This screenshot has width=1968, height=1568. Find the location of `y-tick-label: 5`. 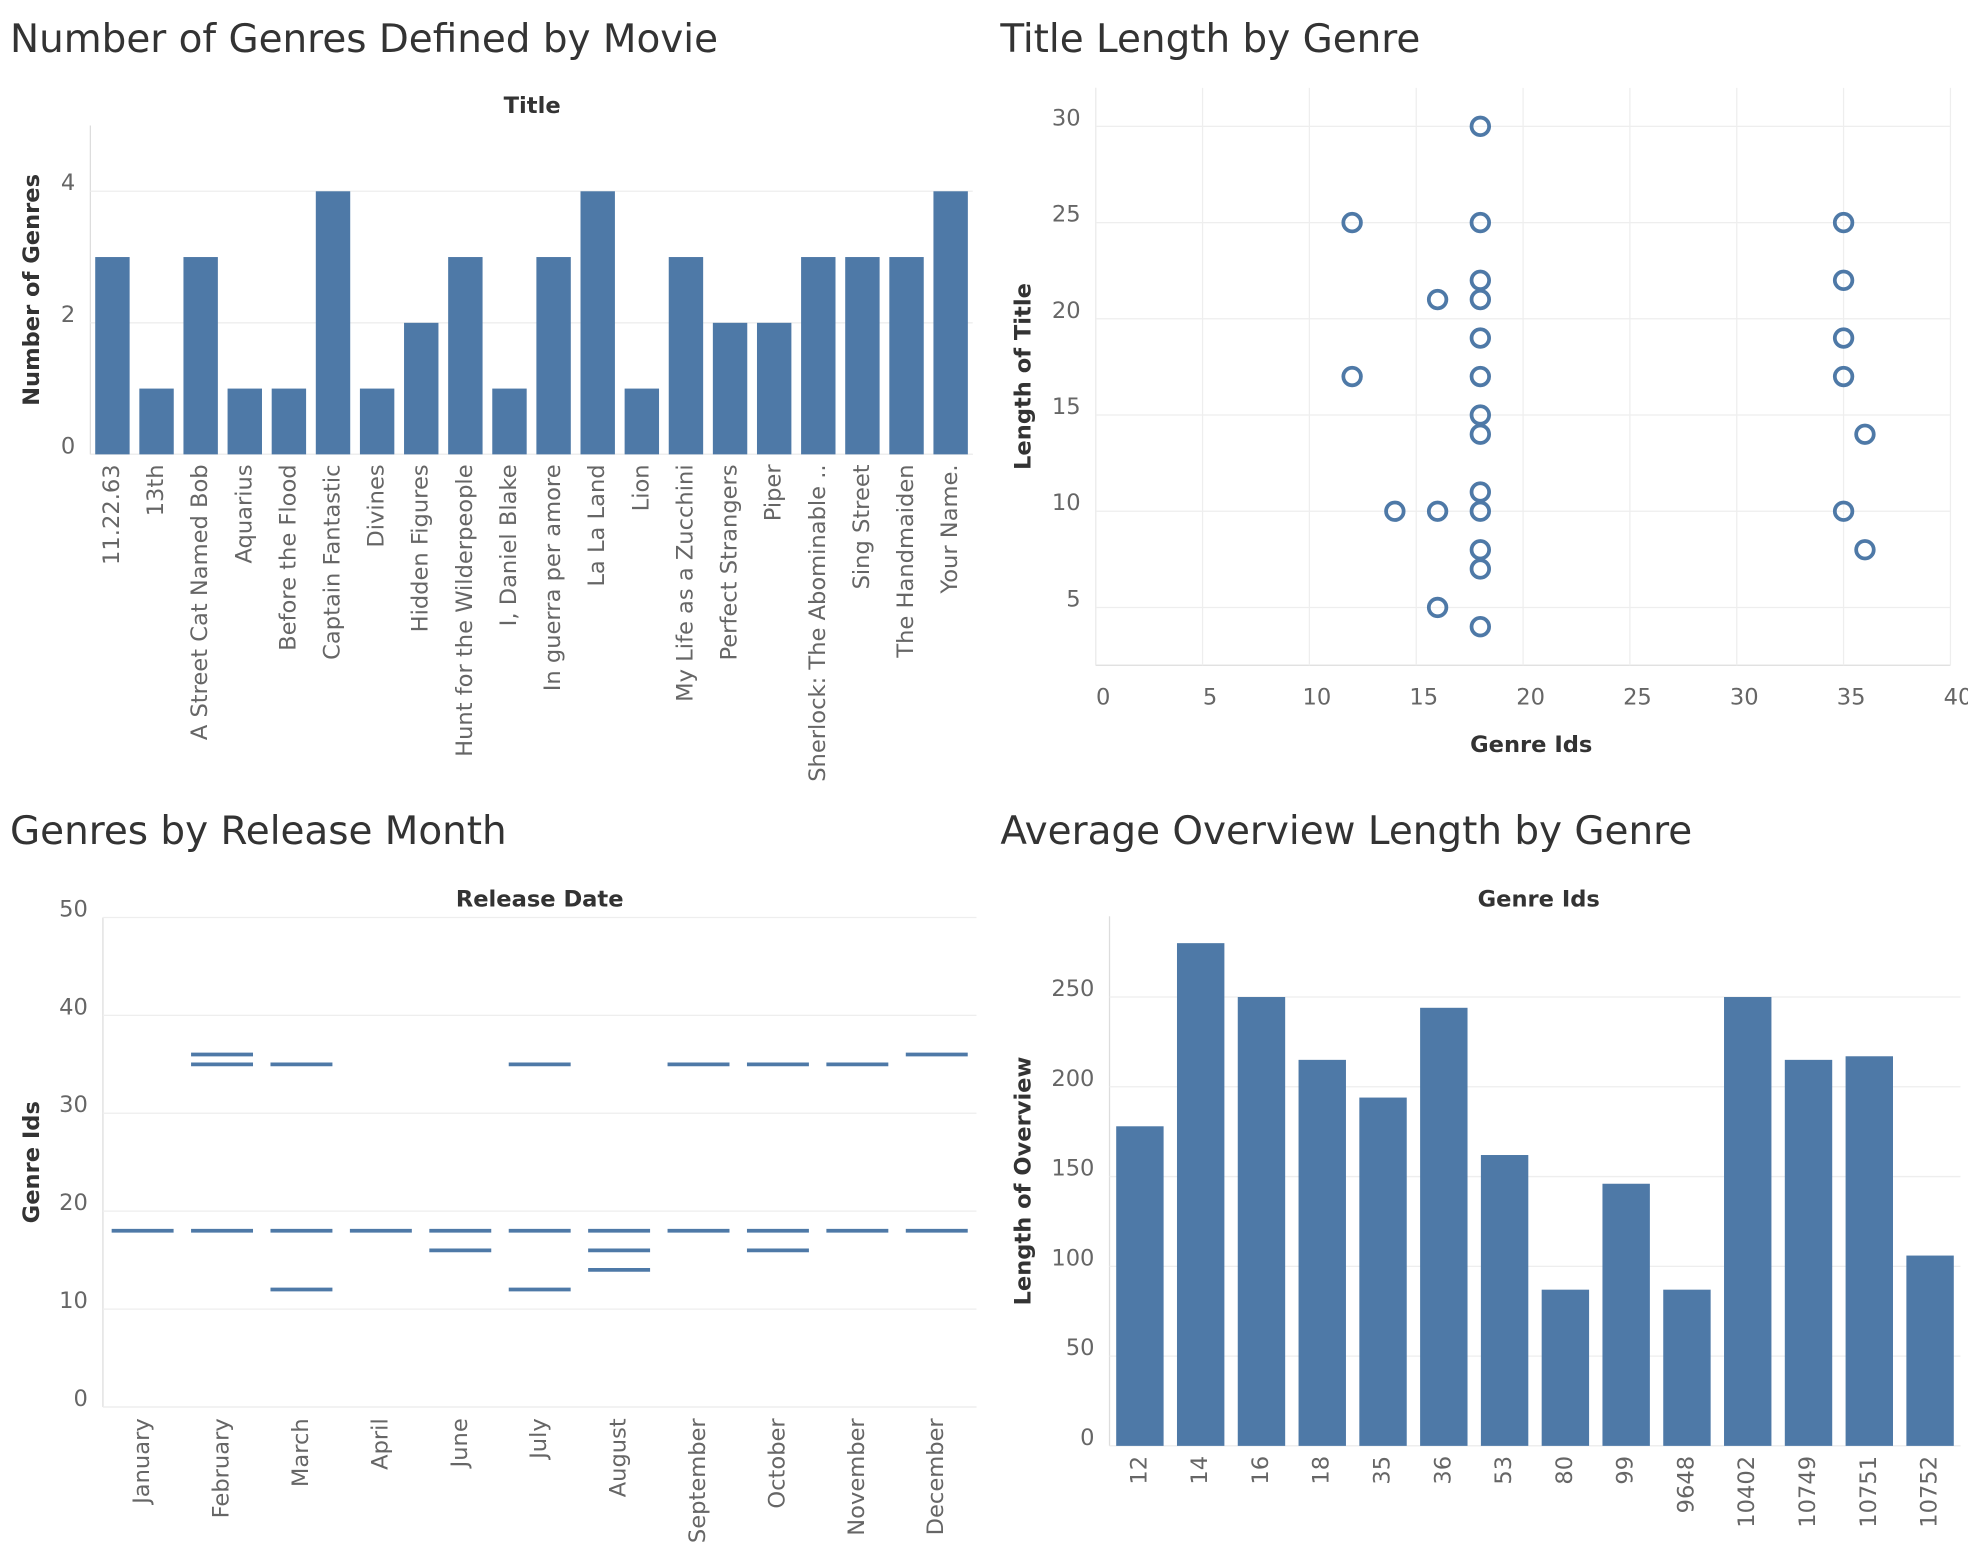

y-tick-label: 5 is located at coordinates (1073, 599).